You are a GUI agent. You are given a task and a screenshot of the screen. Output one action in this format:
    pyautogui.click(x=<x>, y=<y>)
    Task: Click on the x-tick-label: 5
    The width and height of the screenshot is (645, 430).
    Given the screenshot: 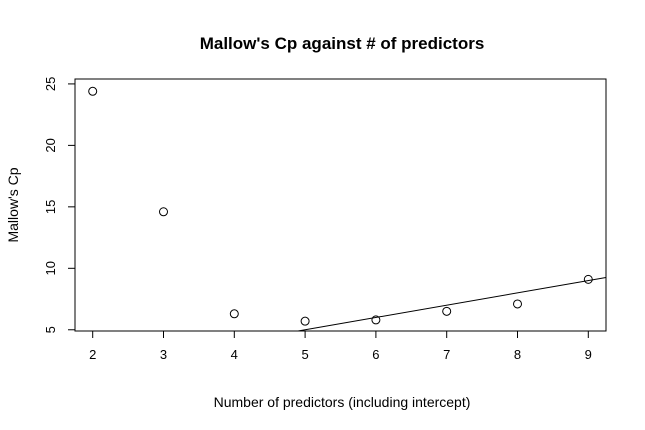 What is the action you would take?
    pyautogui.click(x=304, y=354)
    